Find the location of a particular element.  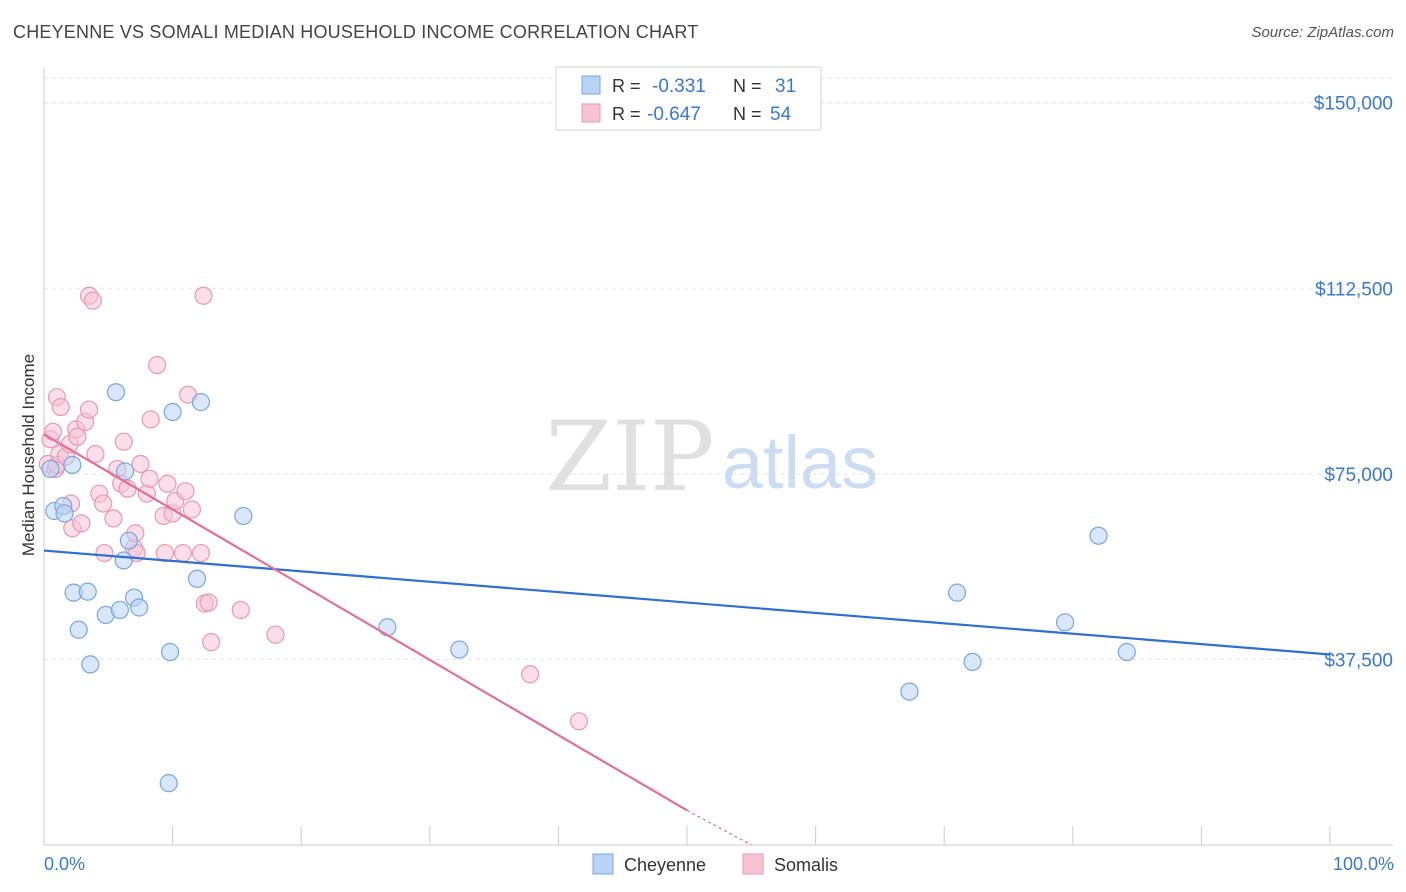

y-tick-label: $150,000 is located at coordinates (1353, 104).